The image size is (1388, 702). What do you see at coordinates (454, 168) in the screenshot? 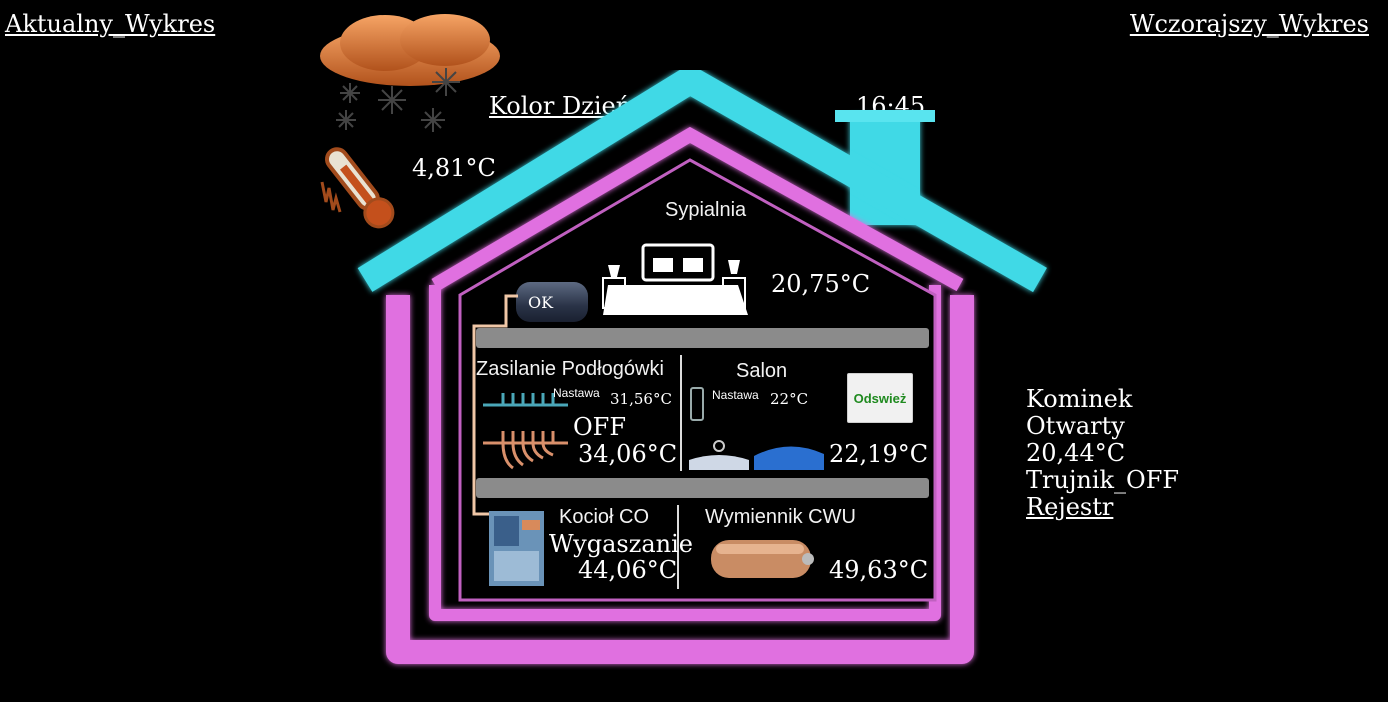
I see `outdoor-temperature: 4,81°C` at bounding box center [454, 168].